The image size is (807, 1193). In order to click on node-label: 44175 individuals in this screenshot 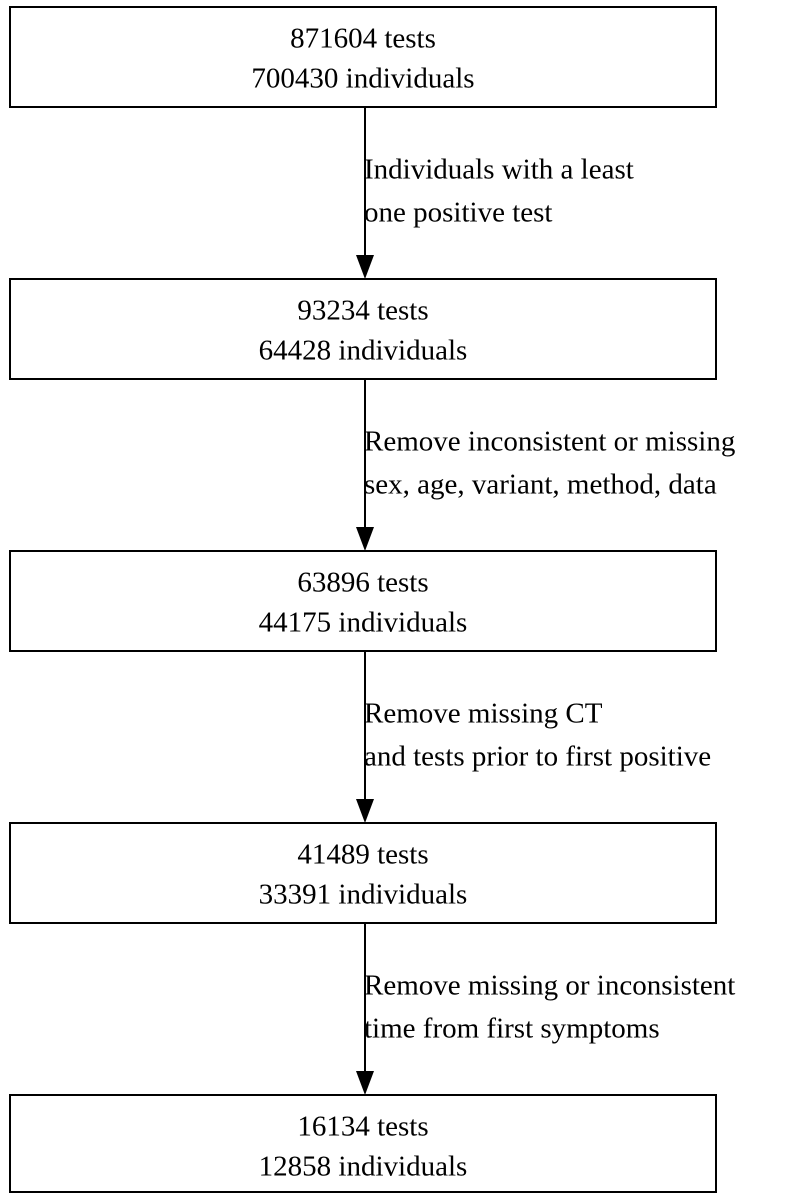, I will do `click(363, 623)`.